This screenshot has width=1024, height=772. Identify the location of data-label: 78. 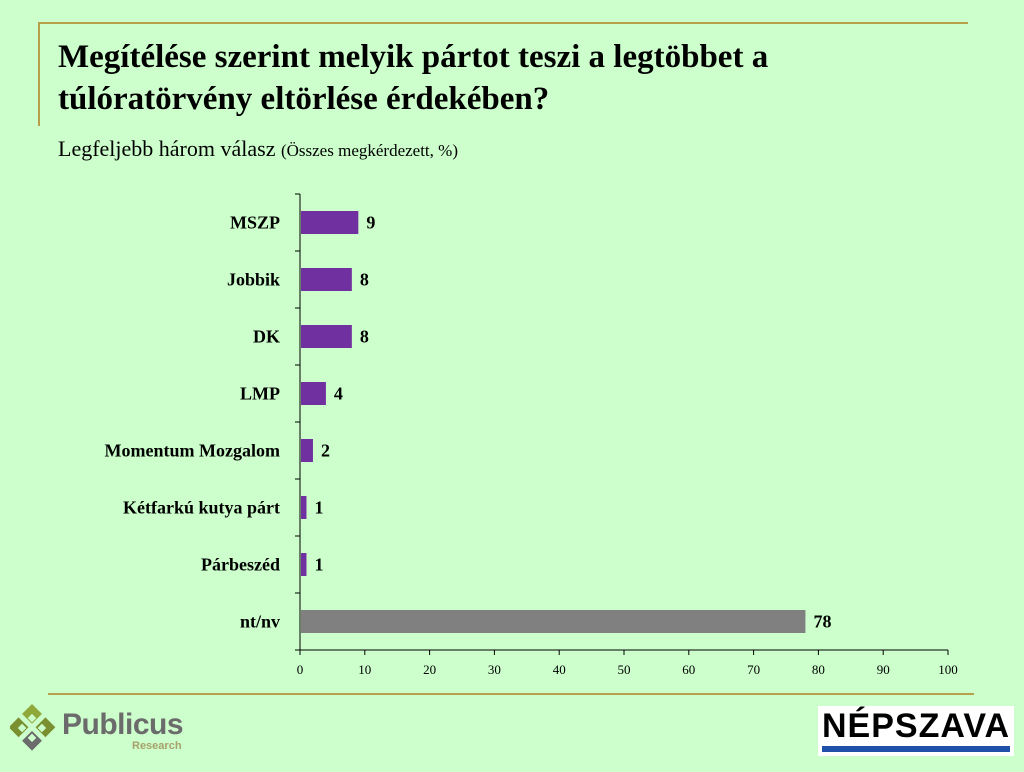
(822, 622).